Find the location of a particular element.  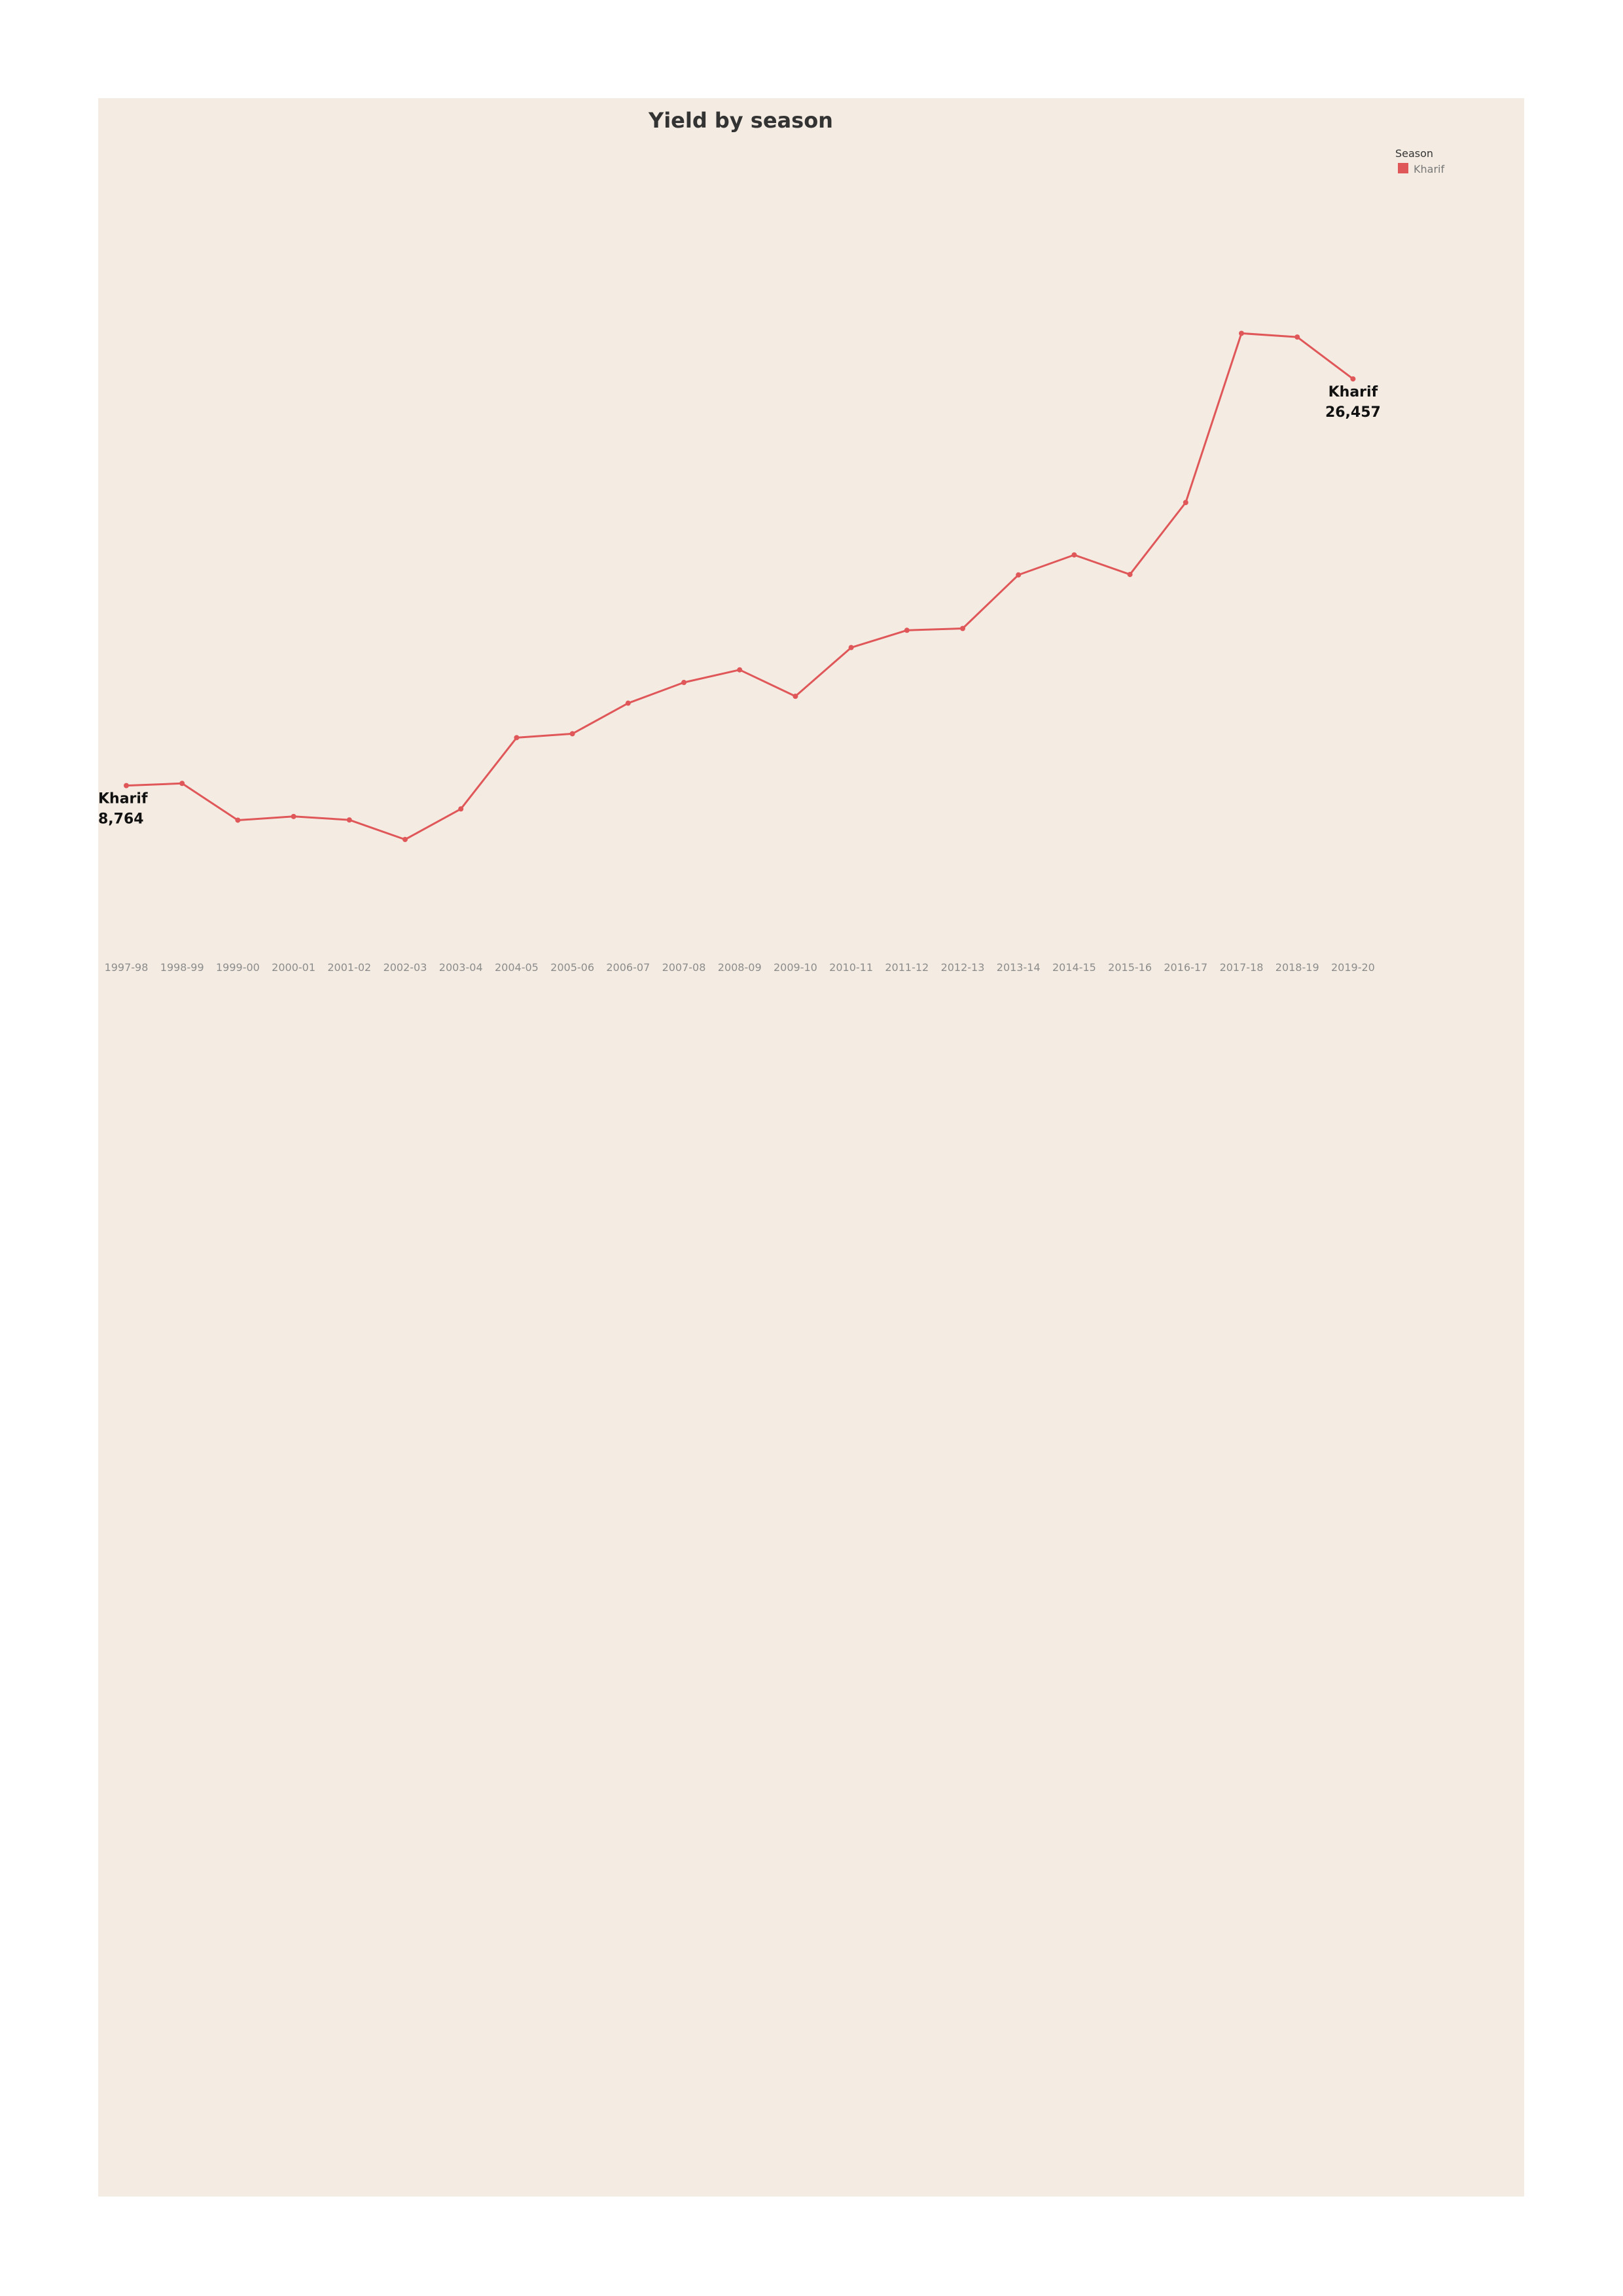

x-tick-label-2008-09: 2008-09 is located at coordinates (740, 968).